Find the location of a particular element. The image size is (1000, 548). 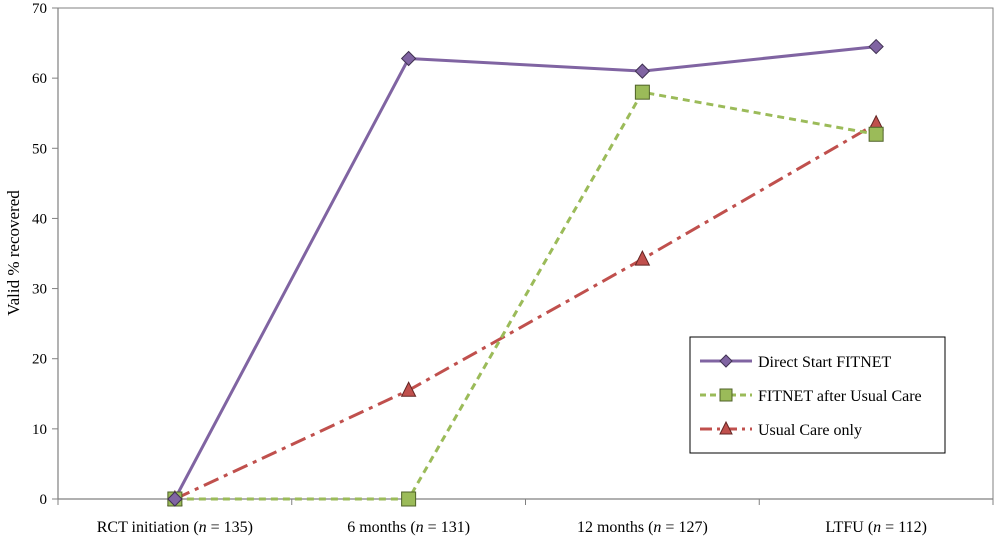

legend-label: Direct Start FITNET is located at coordinates (825, 362).